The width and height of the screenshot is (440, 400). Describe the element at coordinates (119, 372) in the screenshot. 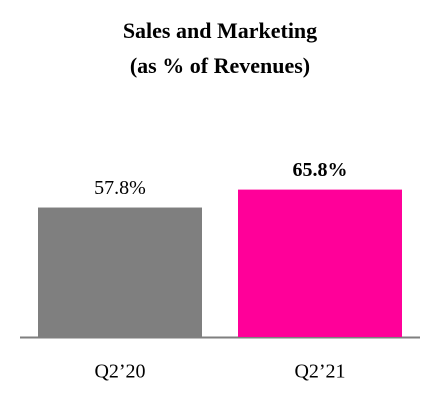

I see `x-tick-label: Q2’20` at that location.